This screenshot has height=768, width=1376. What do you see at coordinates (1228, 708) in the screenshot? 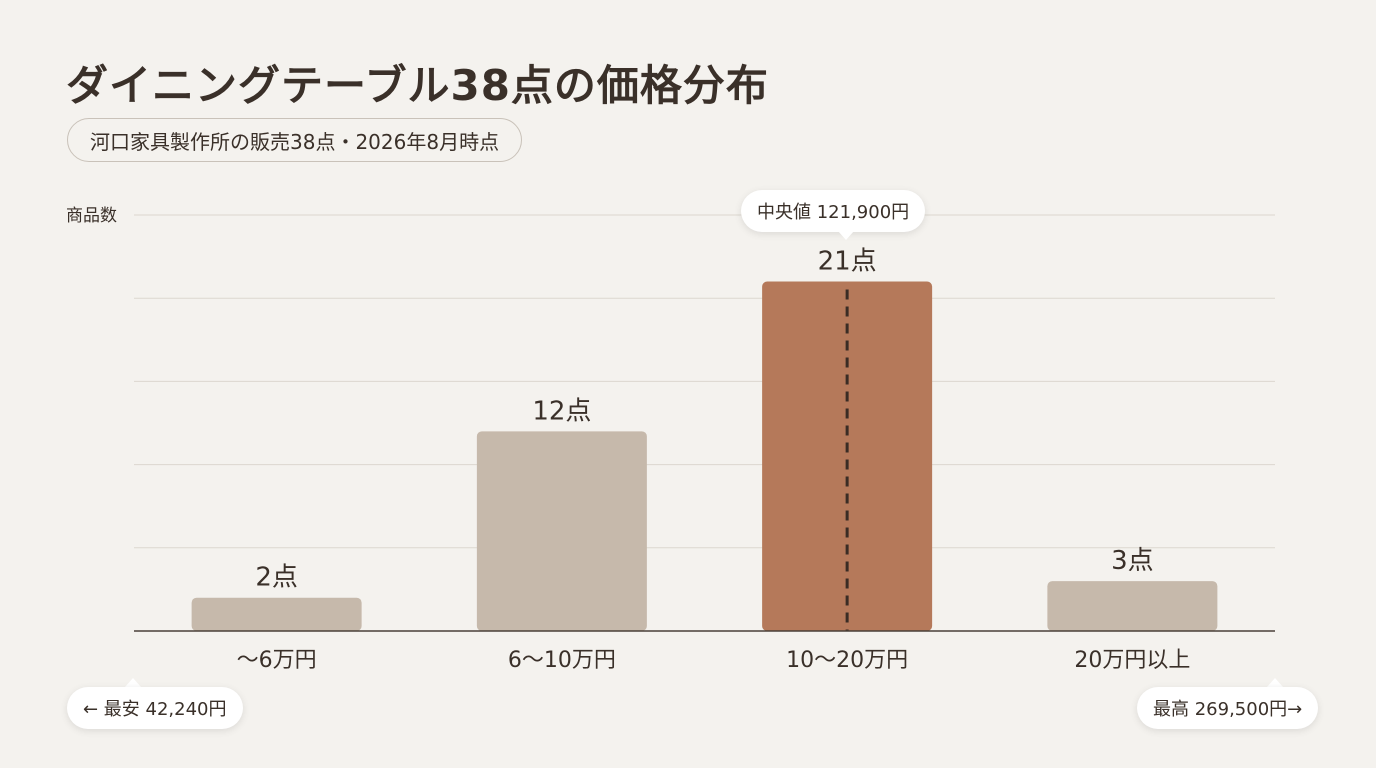
I see `max-price-callout: 最高 269,500円→` at bounding box center [1228, 708].